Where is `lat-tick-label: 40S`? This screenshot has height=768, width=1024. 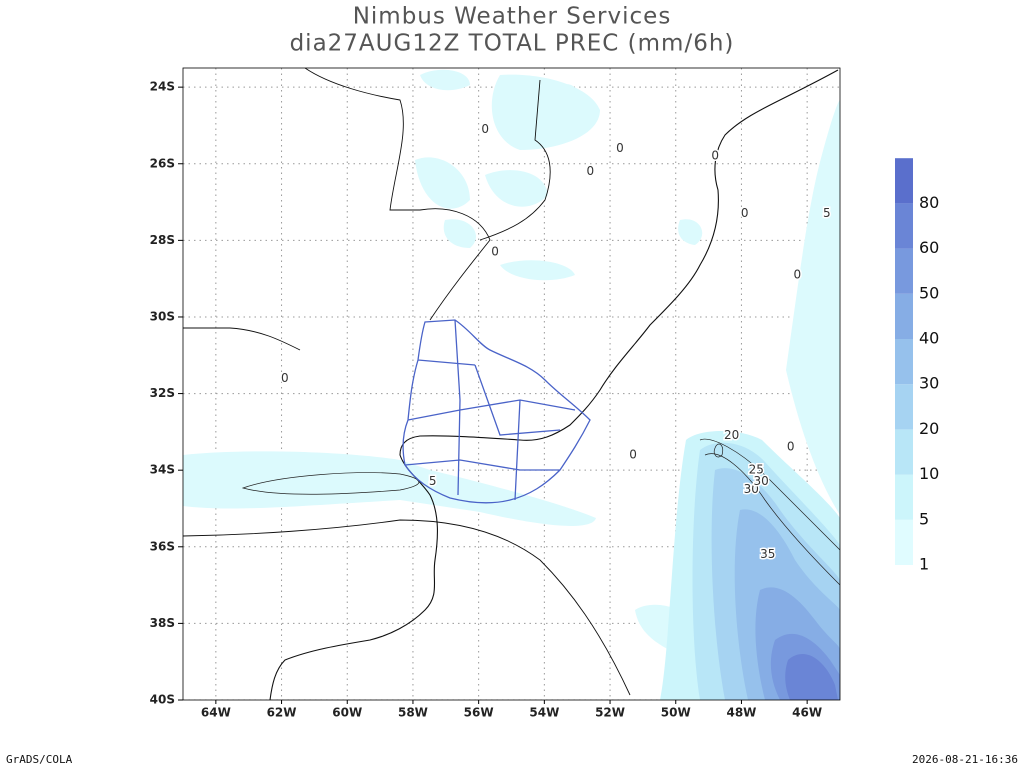
lat-tick-label: 40S is located at coordinates (162, 700).